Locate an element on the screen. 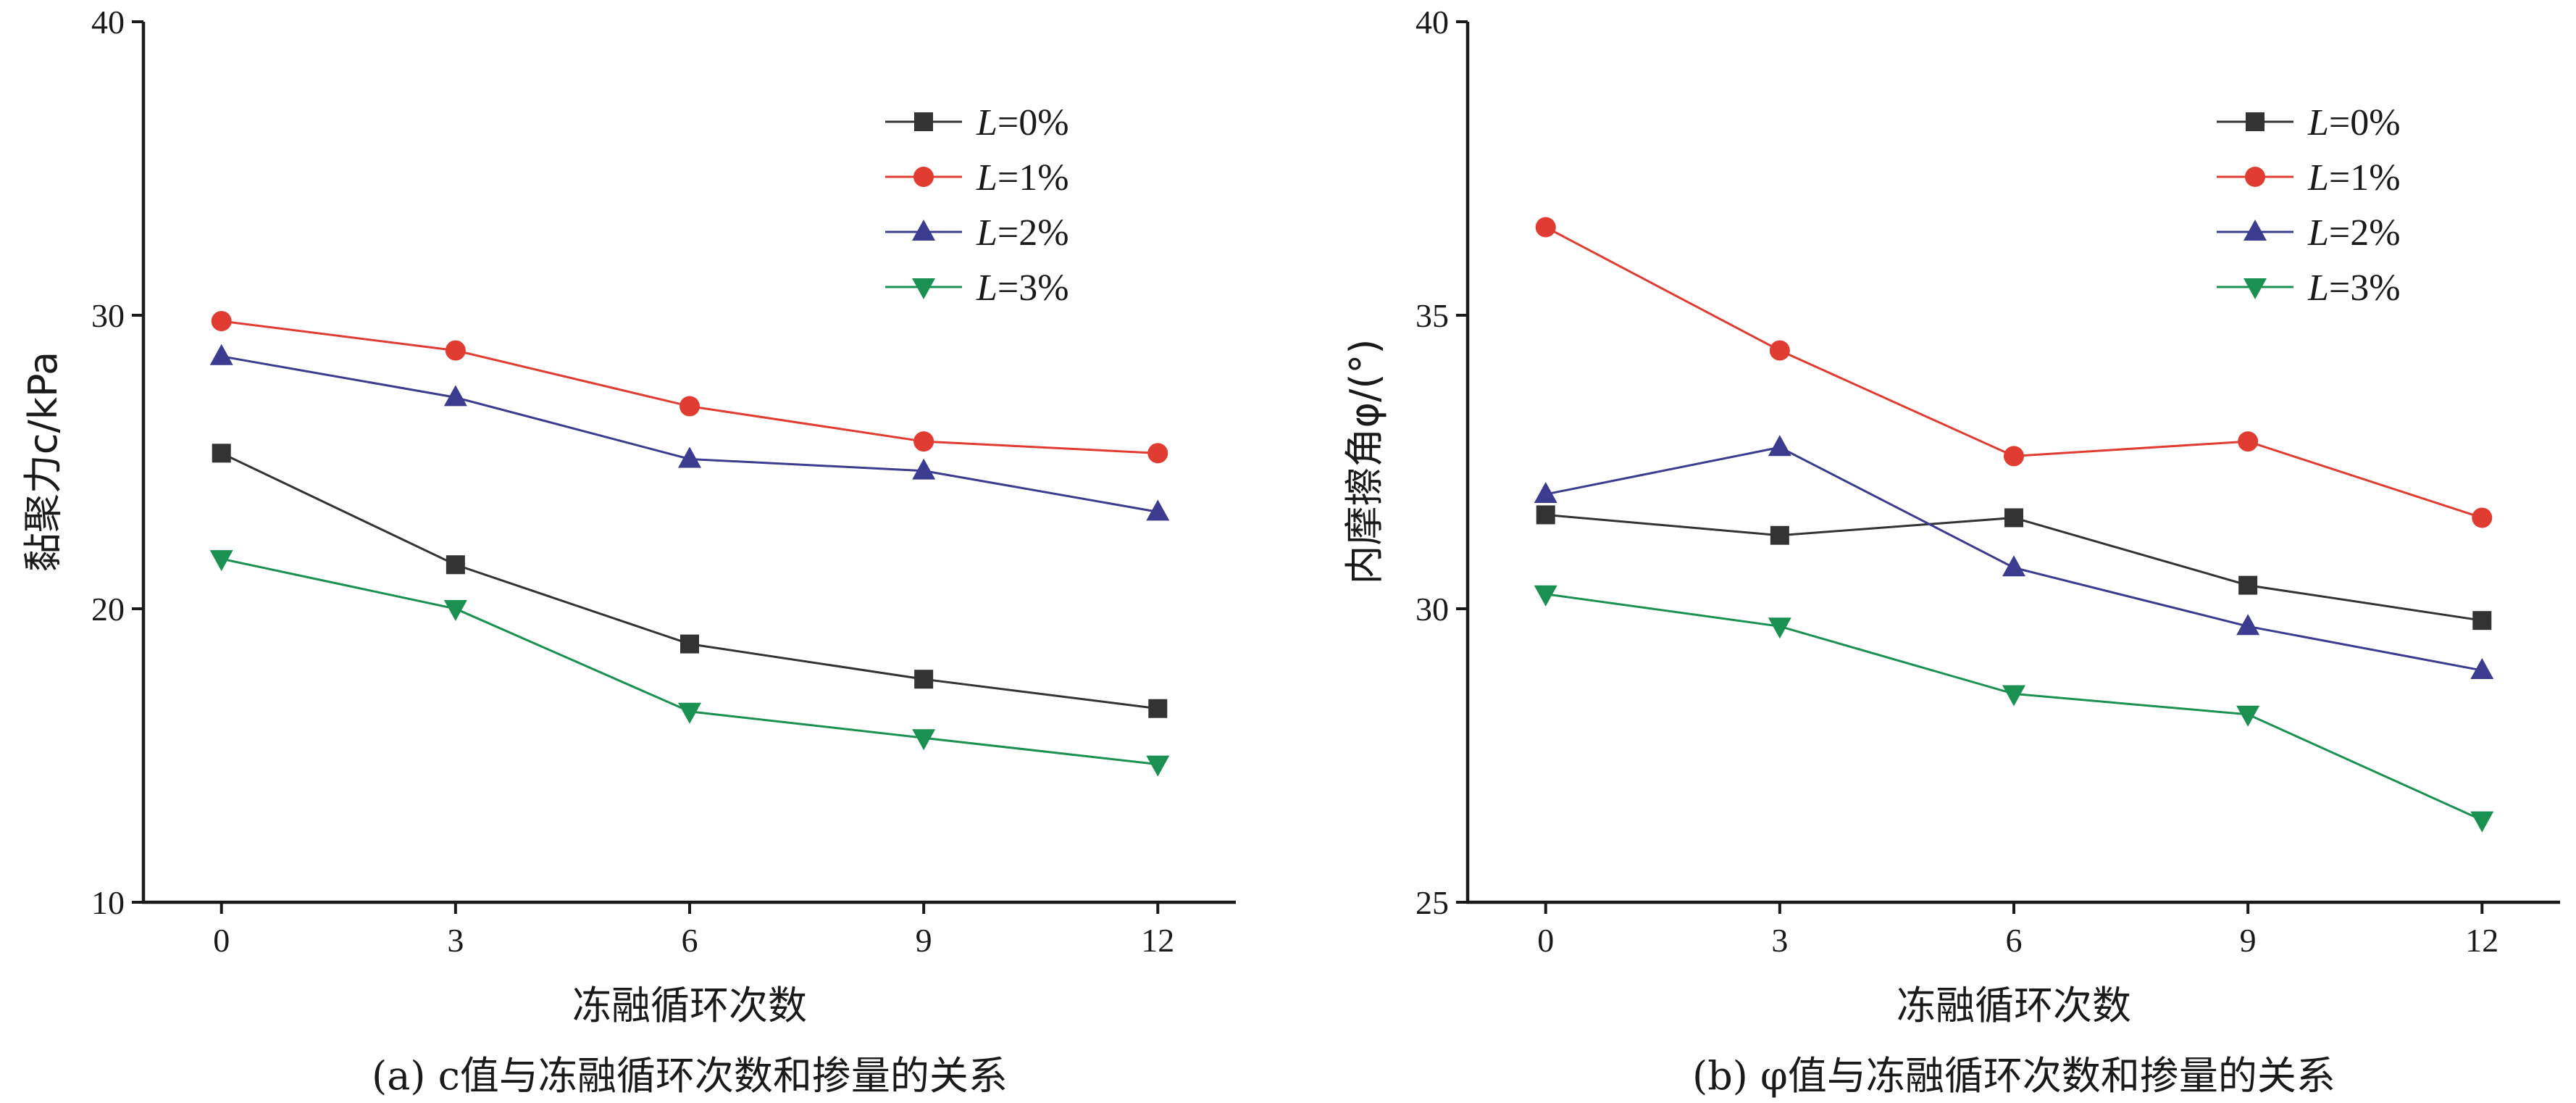 The width and height of the screenshot is (2576, 1103). y-tick-label: 25 is located at coordinates (1432, 902).